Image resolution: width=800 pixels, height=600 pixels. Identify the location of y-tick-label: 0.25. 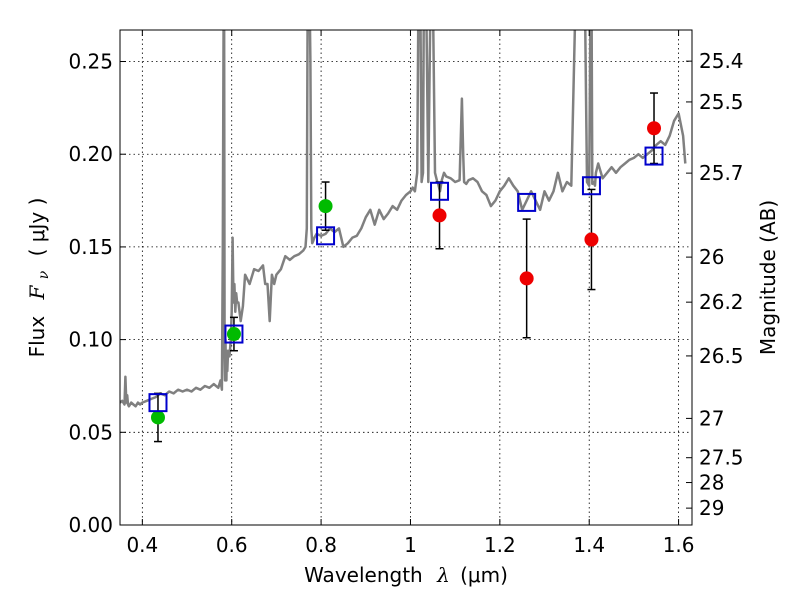
(90, 62).